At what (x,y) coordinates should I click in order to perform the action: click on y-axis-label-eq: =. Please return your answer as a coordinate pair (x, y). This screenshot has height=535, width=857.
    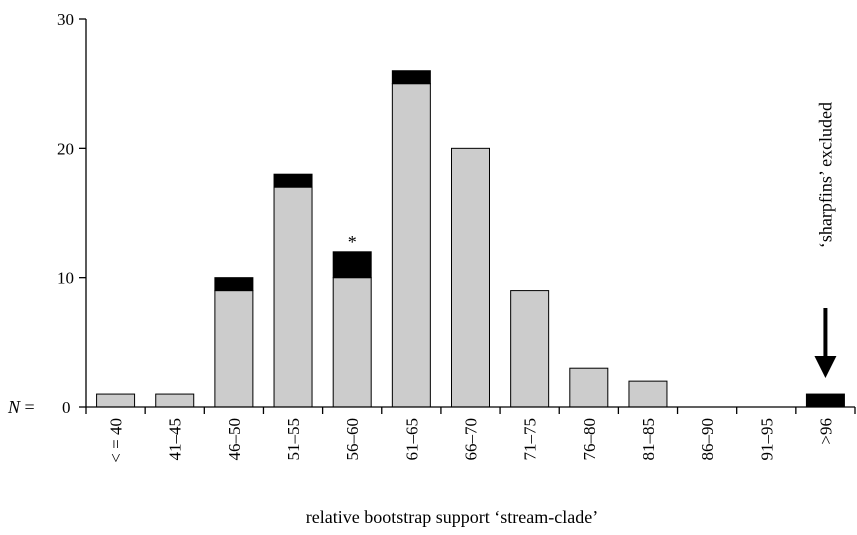
    Looking at the image, I should click on (27, 407).